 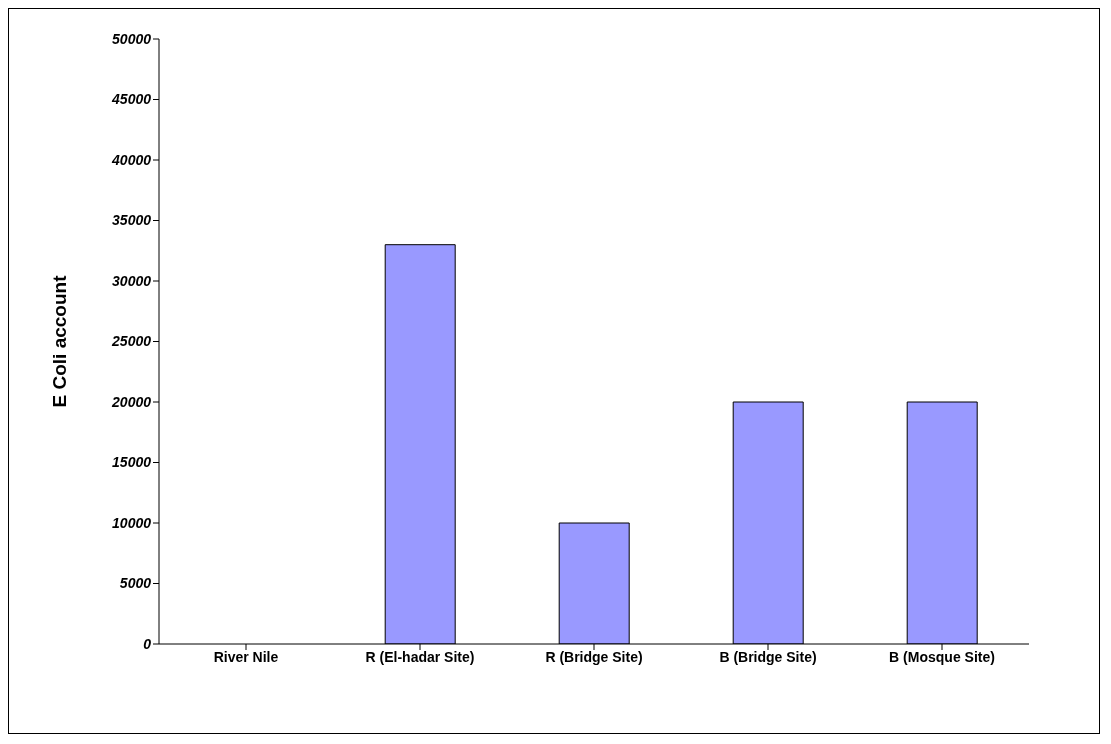 What do you see at coordinates (768, 656) in the screenshot?
I see `x-tick-label: B (Bridge Site)` at bounding box center [768, 656].